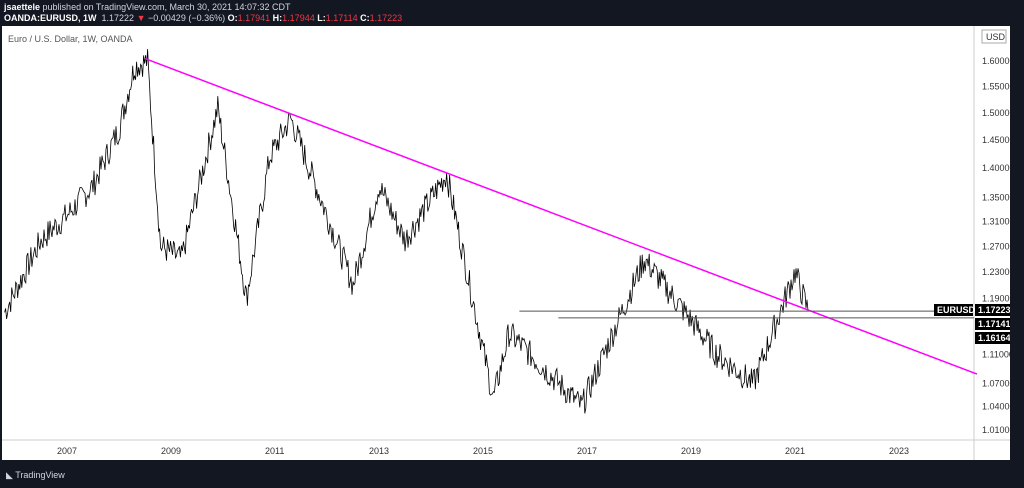 This screenshot has height=488, width=1024. I want to click on x-tick-label: 2013, so click(379, 451).